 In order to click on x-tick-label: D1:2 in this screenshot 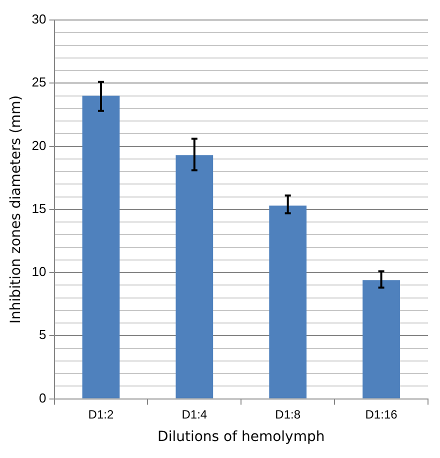, I will do `click(101, 414)`.